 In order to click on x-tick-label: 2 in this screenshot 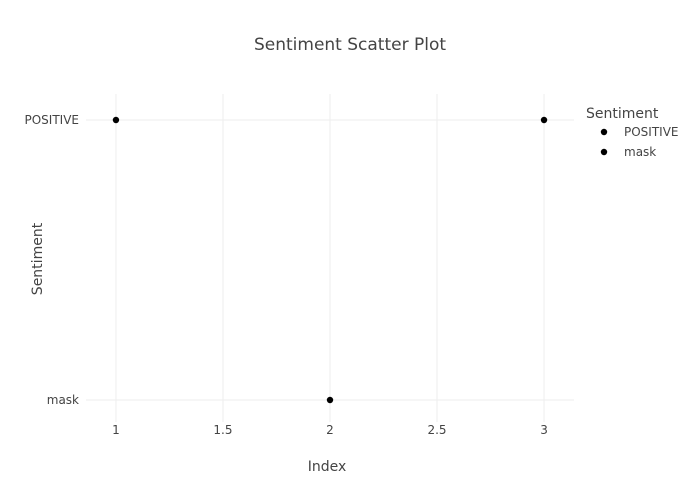, I will do `click(330, 430)`.